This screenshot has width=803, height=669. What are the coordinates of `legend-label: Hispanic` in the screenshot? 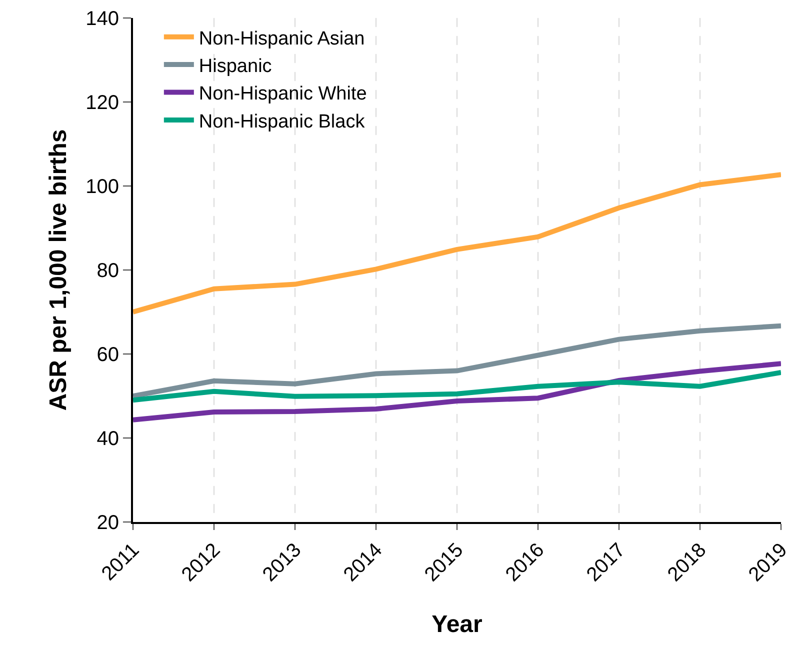 It's located at (235, 66).